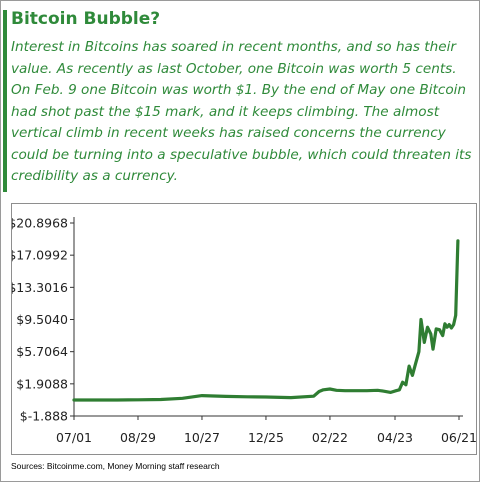 The image size is (480, 482). What do you see at coordinates (74, 437) in the screenshot?
I see `x-tick-label: 07/01` at bounding box center [74, 437].